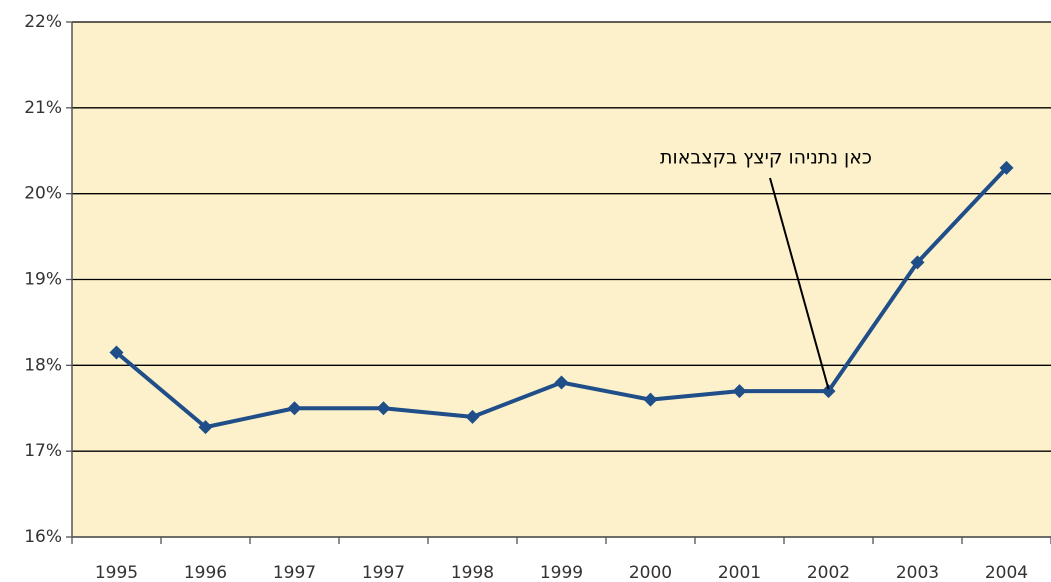 Image resolution: width=1051 pixels, height=582 pixels. I want to click on y-tick-label: 19%, so click(43, 280).